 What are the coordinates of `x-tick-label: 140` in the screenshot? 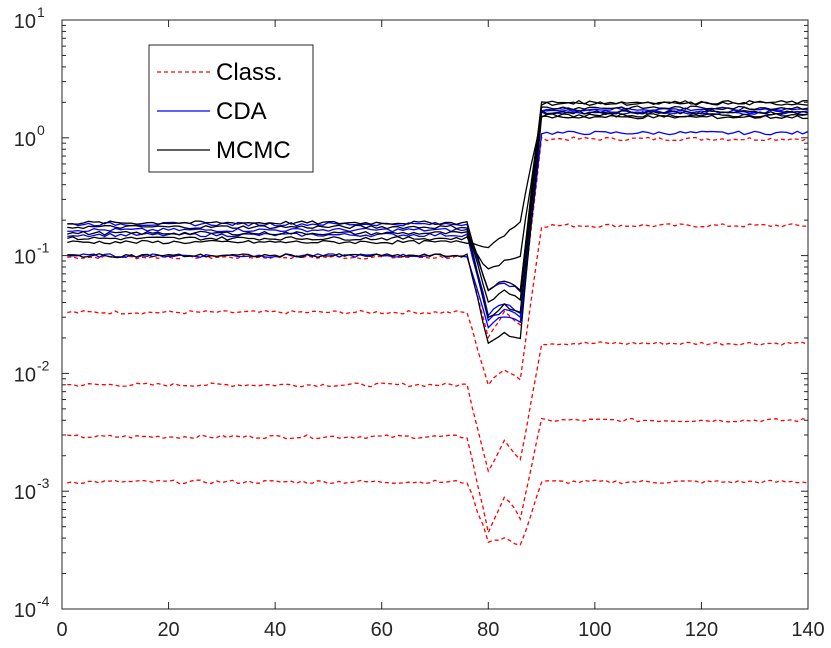 It's located at (807, 630).